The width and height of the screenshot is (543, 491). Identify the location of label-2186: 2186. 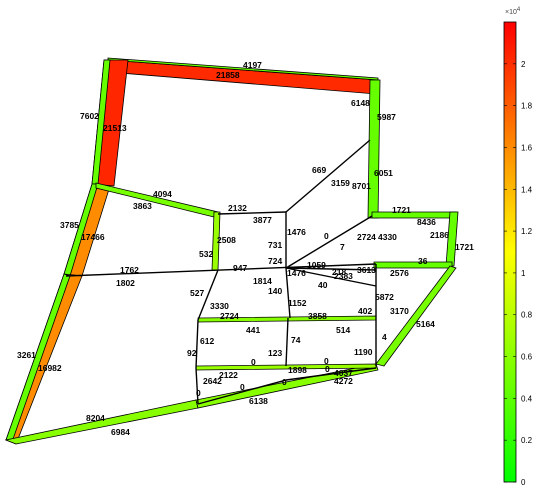
(439, 235).